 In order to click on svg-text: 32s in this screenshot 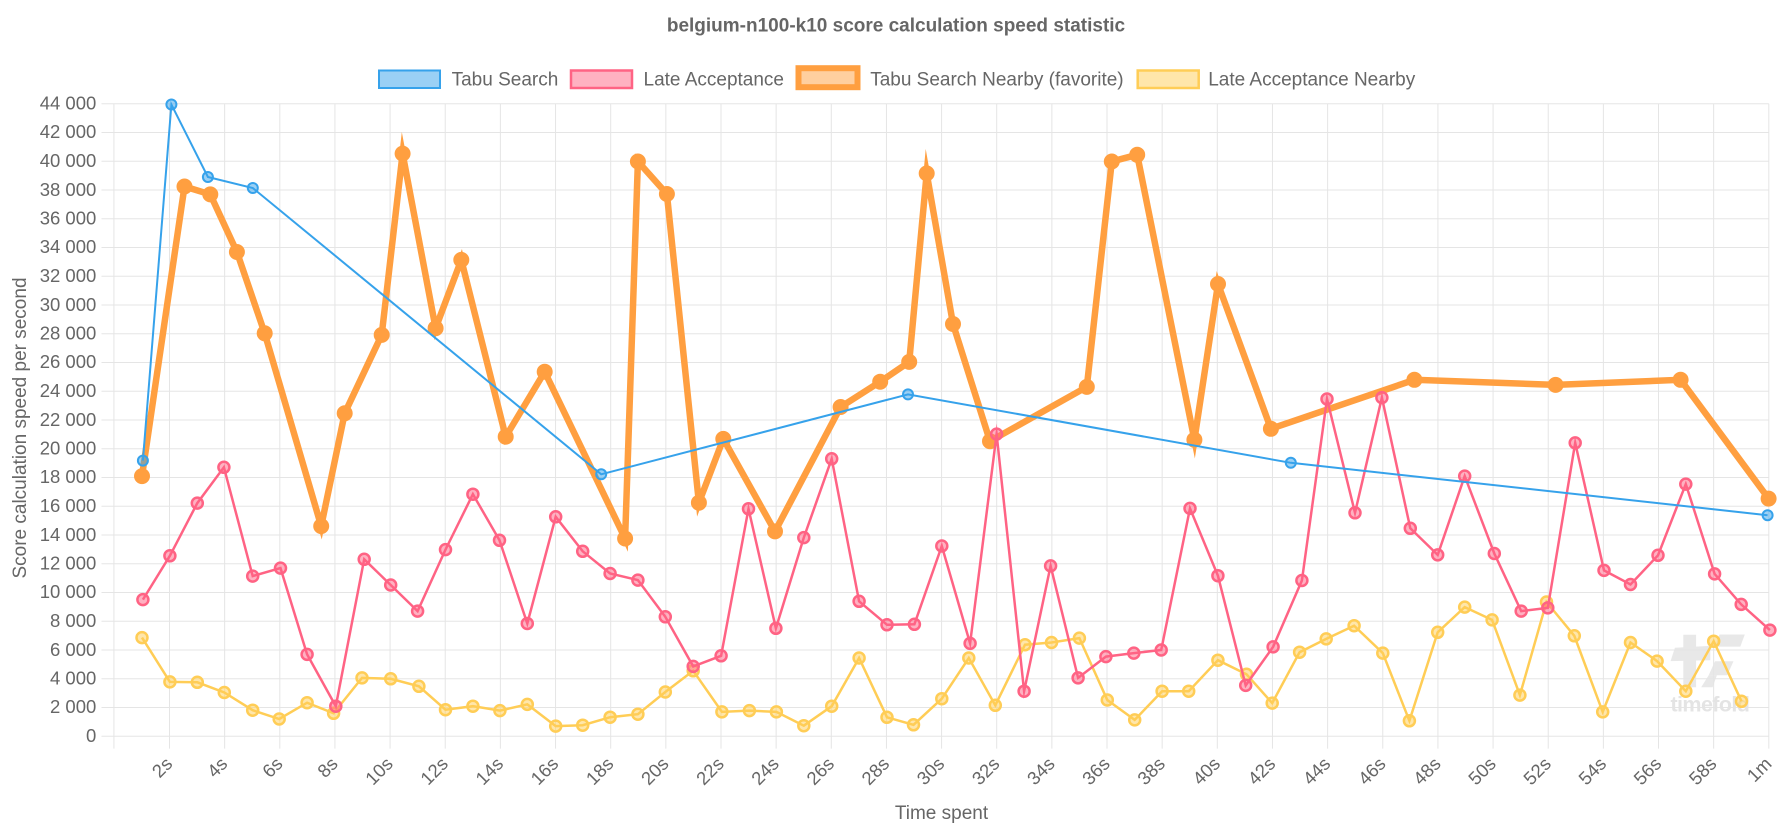, I will do `click(986, 771)`.